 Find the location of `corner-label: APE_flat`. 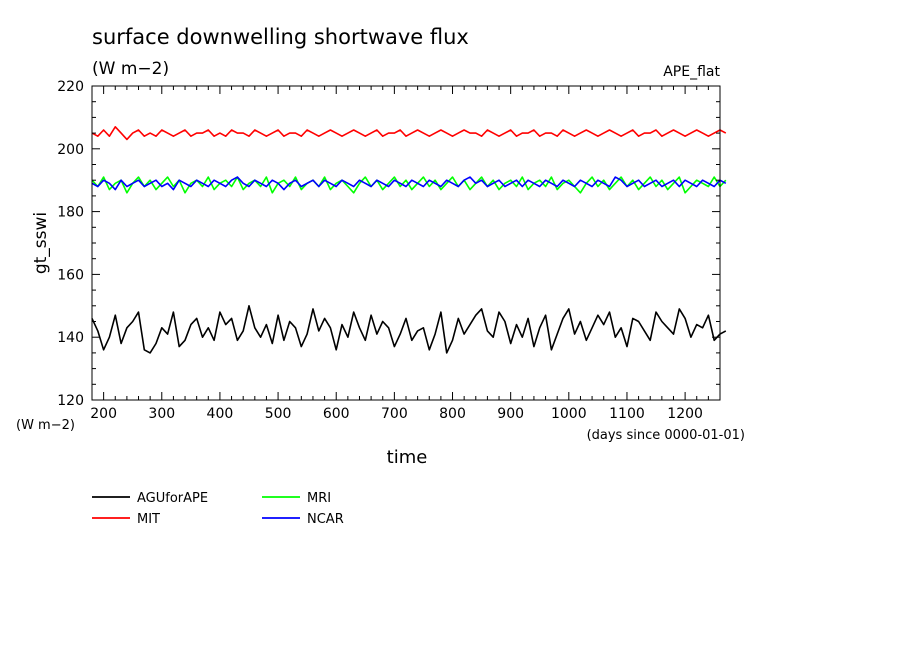

corner-label: APE_flat is located at coordinates (691, 72).